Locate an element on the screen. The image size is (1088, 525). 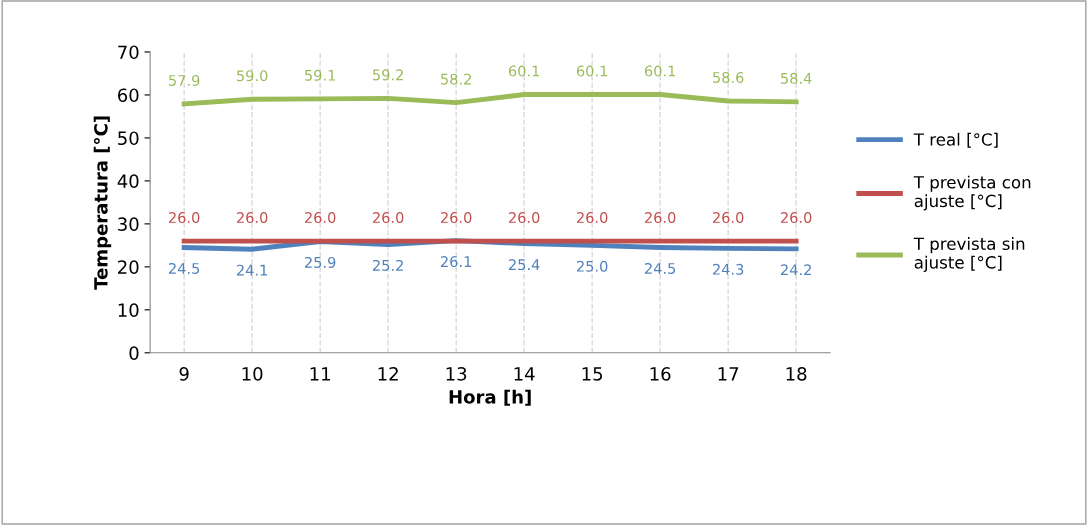
data-label: 58.2 is located at coordinates (456, 79).